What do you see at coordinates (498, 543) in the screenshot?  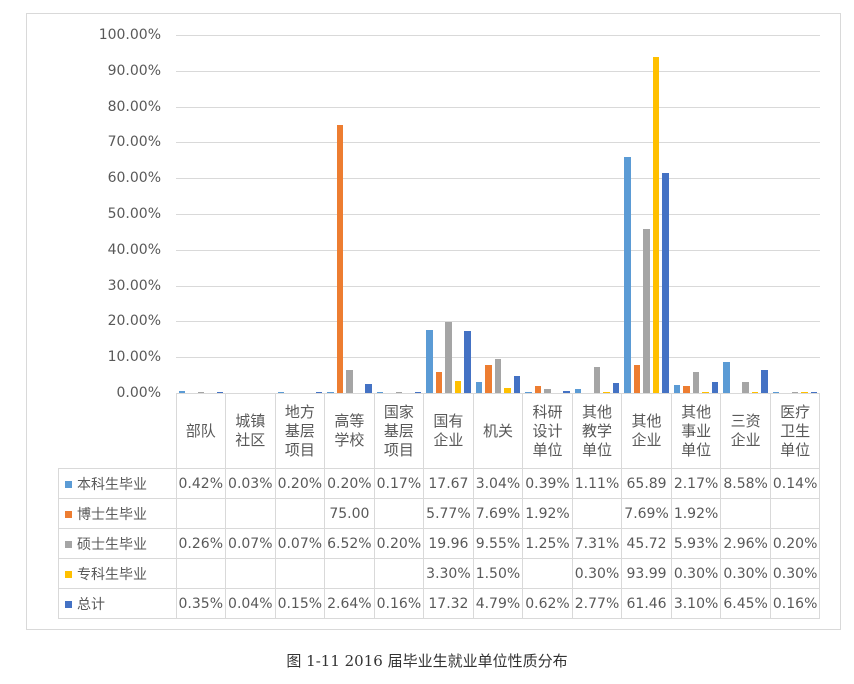 I see `table-cell: 9.55%` at bounding box center [498, 543].